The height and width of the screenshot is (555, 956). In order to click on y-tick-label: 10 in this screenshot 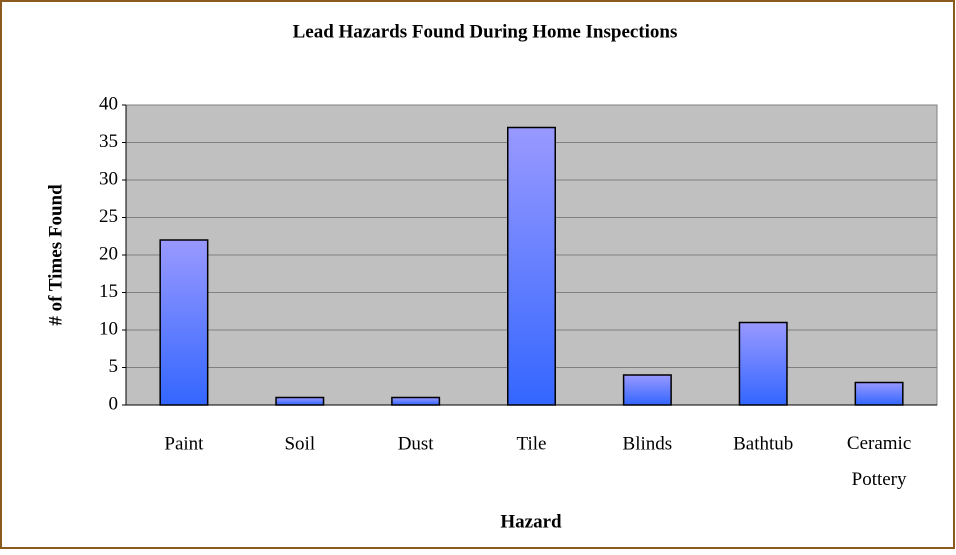, I will do `click(108, 328)`.